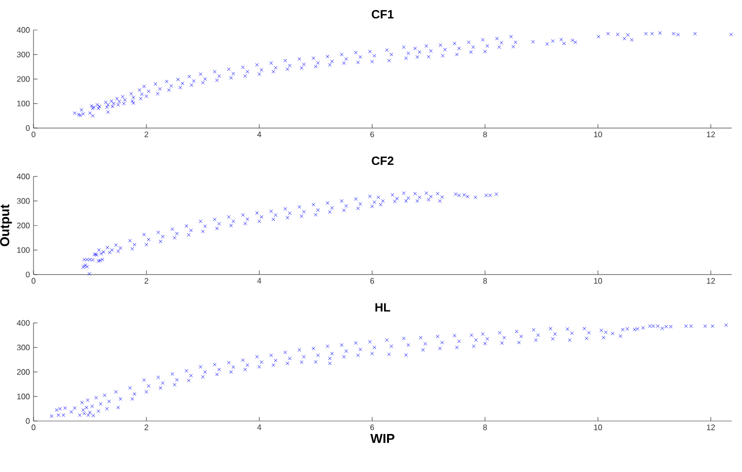 Image resolution: width=742 pixels, height=472 pixels. Describe the element at coordinates (382, 438) in the screenshot. I see `x-axis-title: WIP` at that location.